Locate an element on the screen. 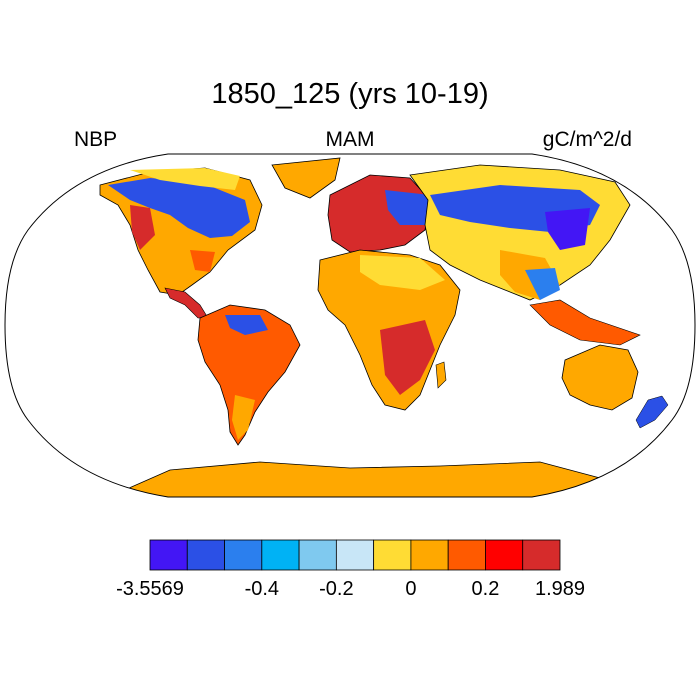 This screenshot has height=700, width=700. south-america-region is located at coordinates (249, 375).